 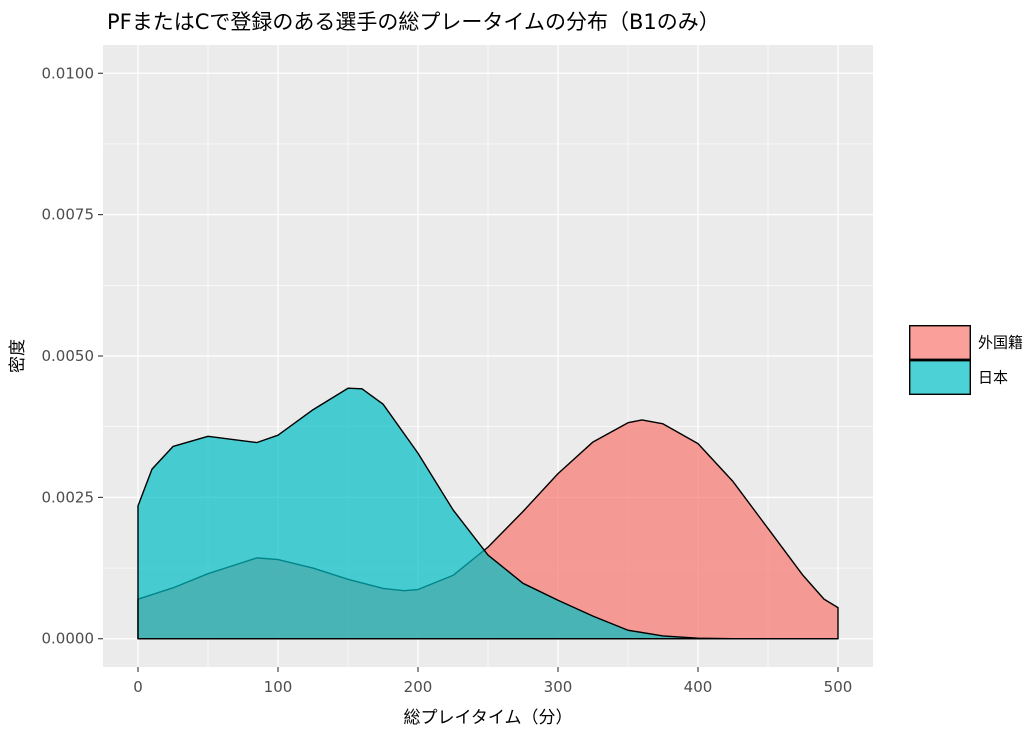 What do you see at coordinates (838, 687) in the screenshot?
I see `x-tick-label: 500` at bounding box center [838, 687].